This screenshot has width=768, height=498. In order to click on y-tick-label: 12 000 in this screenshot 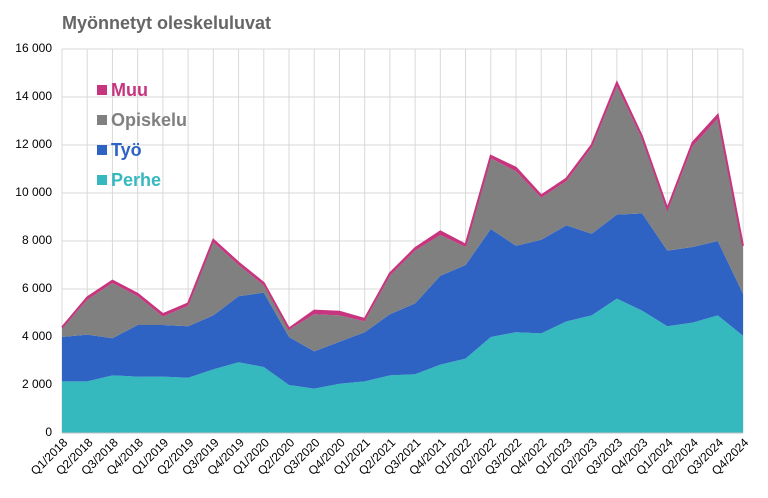, I will do `click(33, 144)`.